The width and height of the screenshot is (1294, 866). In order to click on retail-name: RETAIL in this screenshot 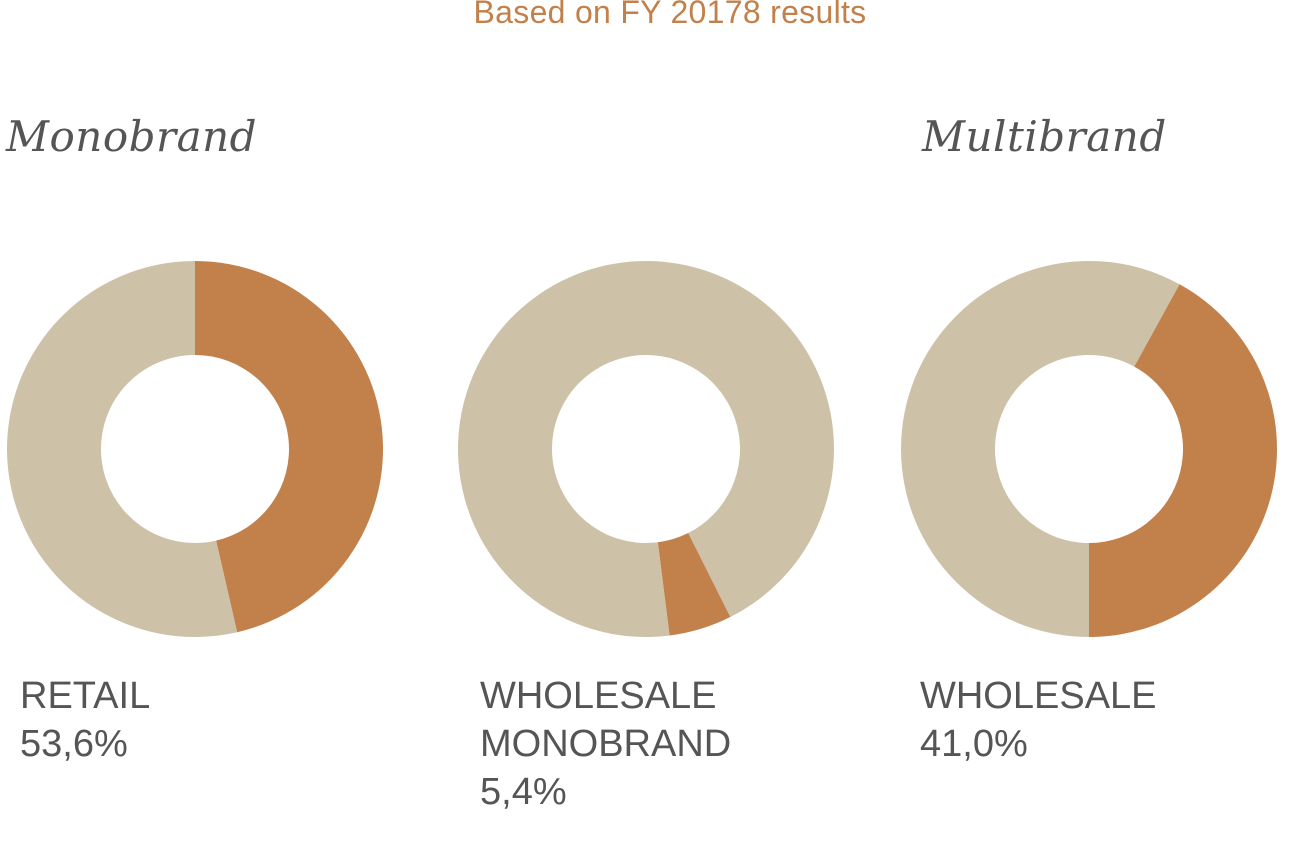, I will do `click(85, 696)`.